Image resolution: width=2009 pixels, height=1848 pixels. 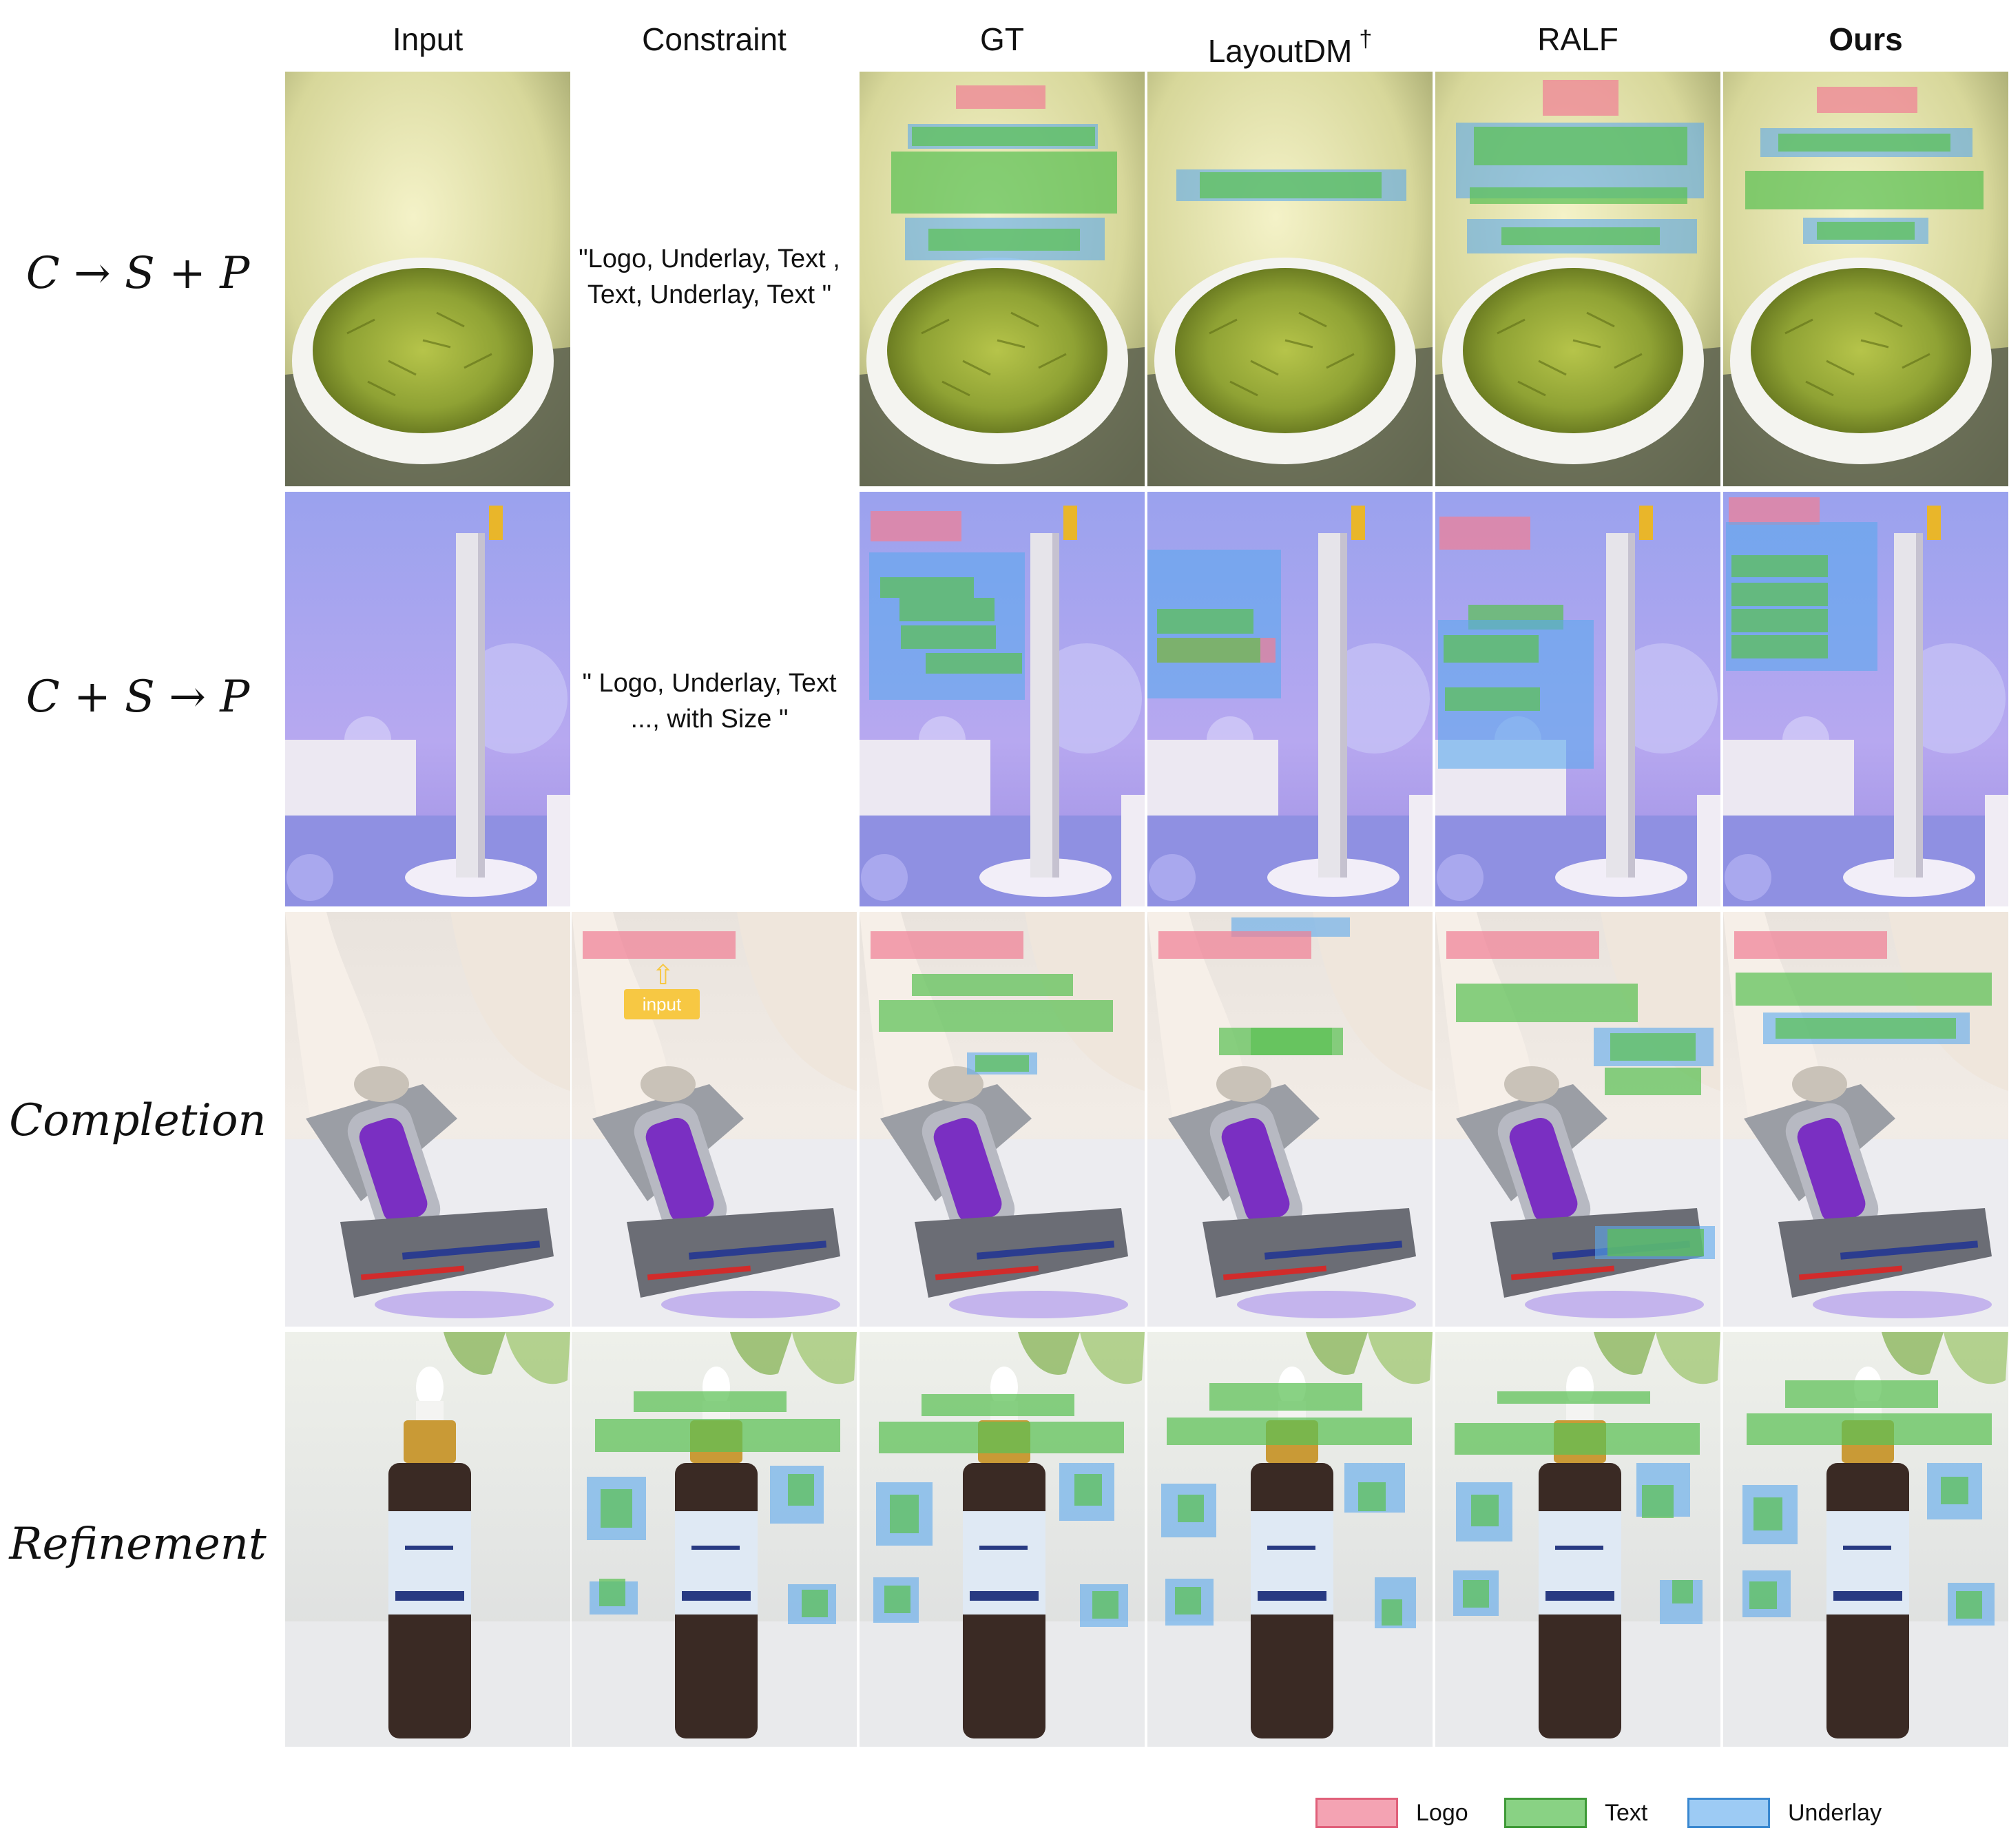 I want to click on bottle-gt-image, so click(x=1002, y=1539).